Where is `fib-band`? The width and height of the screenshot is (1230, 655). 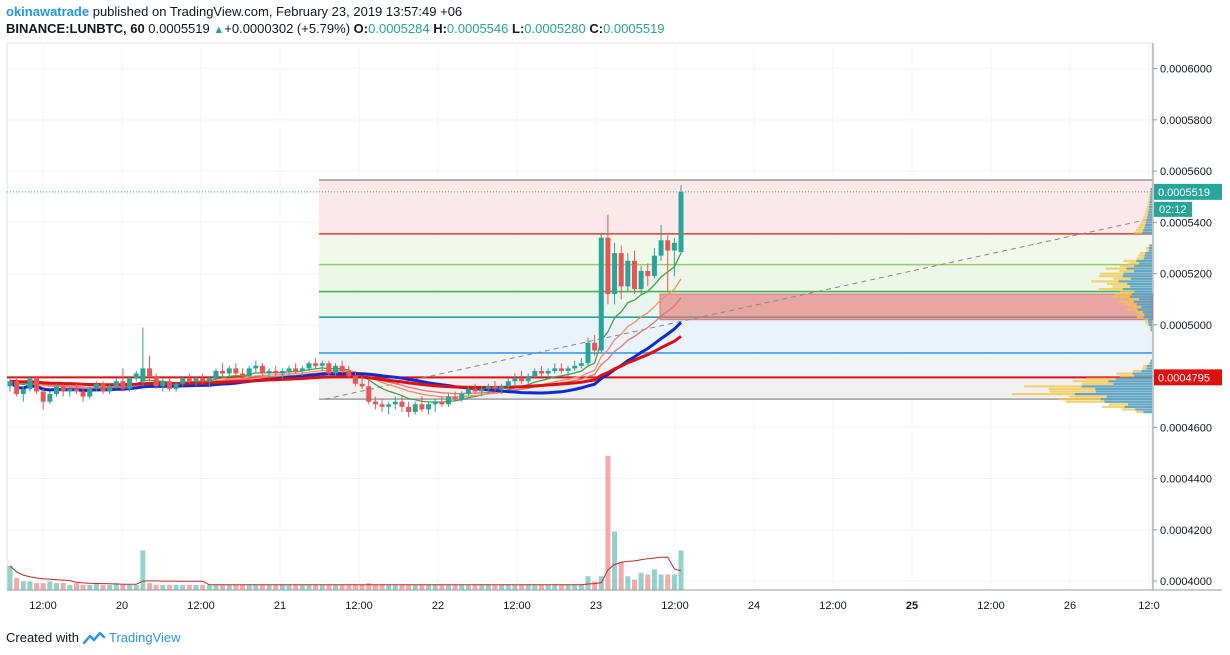 fib-band is located at coordinates (735, 388).